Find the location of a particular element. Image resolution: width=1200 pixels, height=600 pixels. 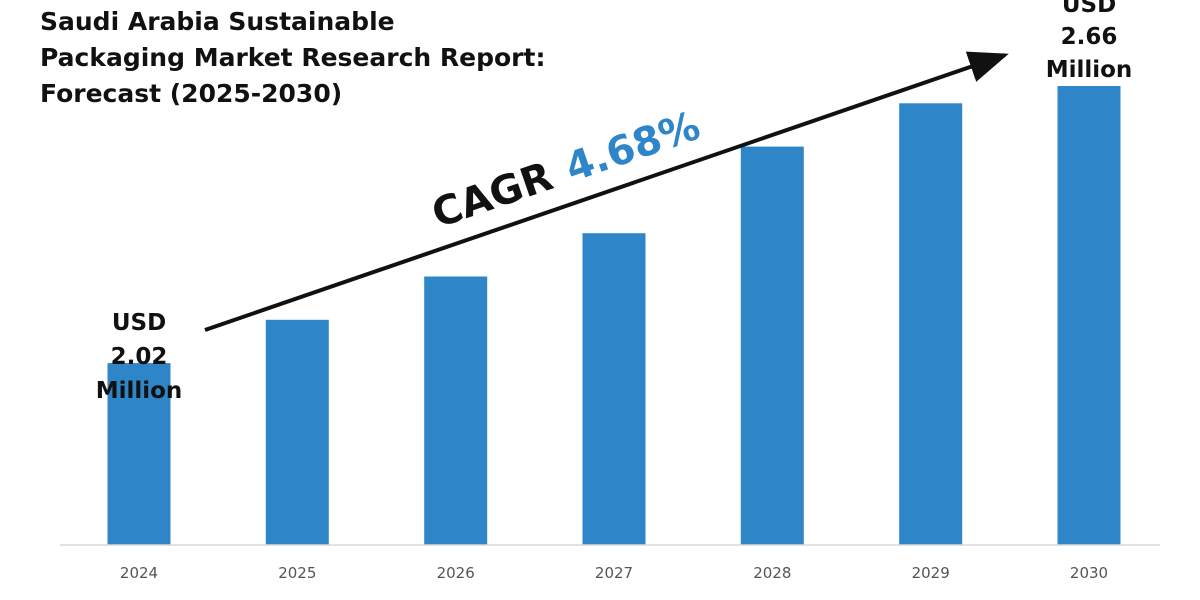

bar-2024 is located at coordinates (139, 454).